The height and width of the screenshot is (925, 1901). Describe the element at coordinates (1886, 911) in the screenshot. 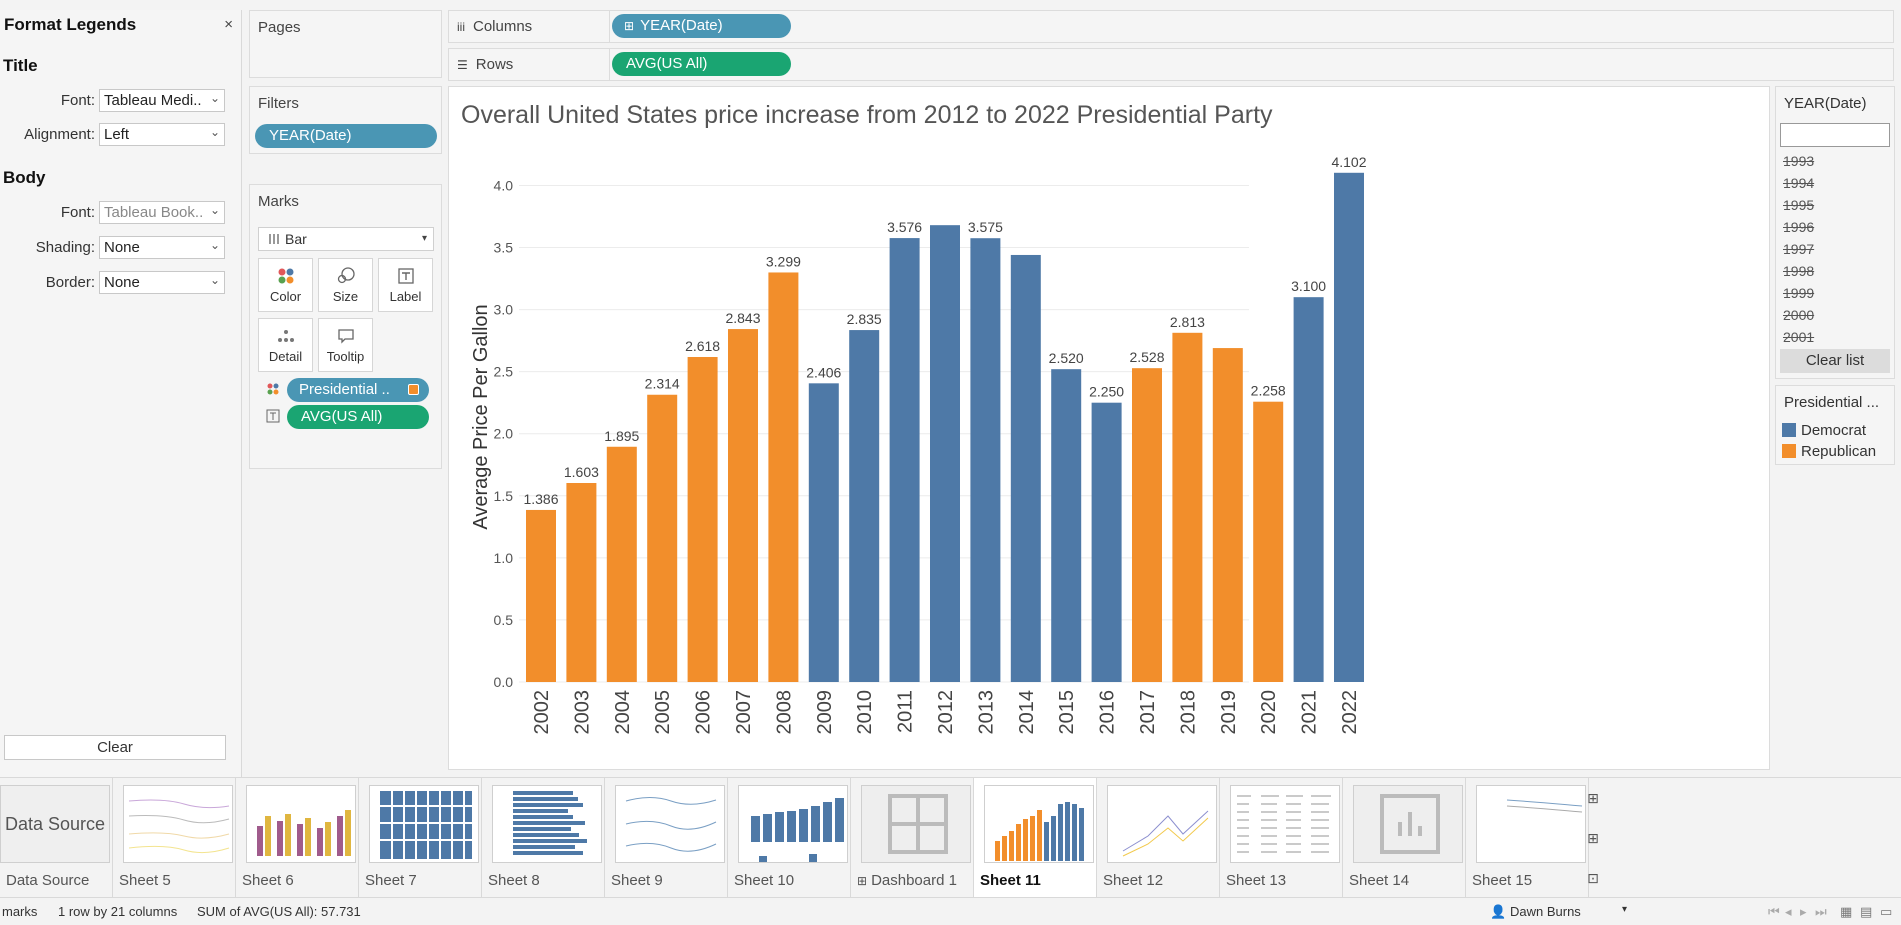

I see `filmstrip-view-icon: ▭` at that location.